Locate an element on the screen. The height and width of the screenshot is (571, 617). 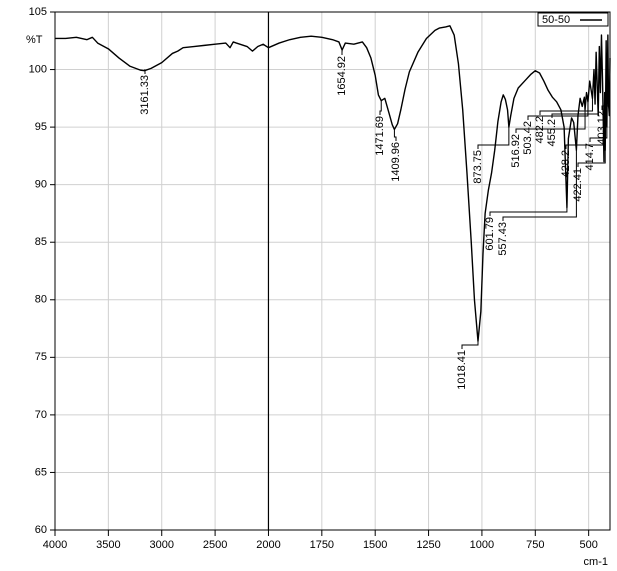
x-tick-label: 1500 is located at coordinates (375, 545).